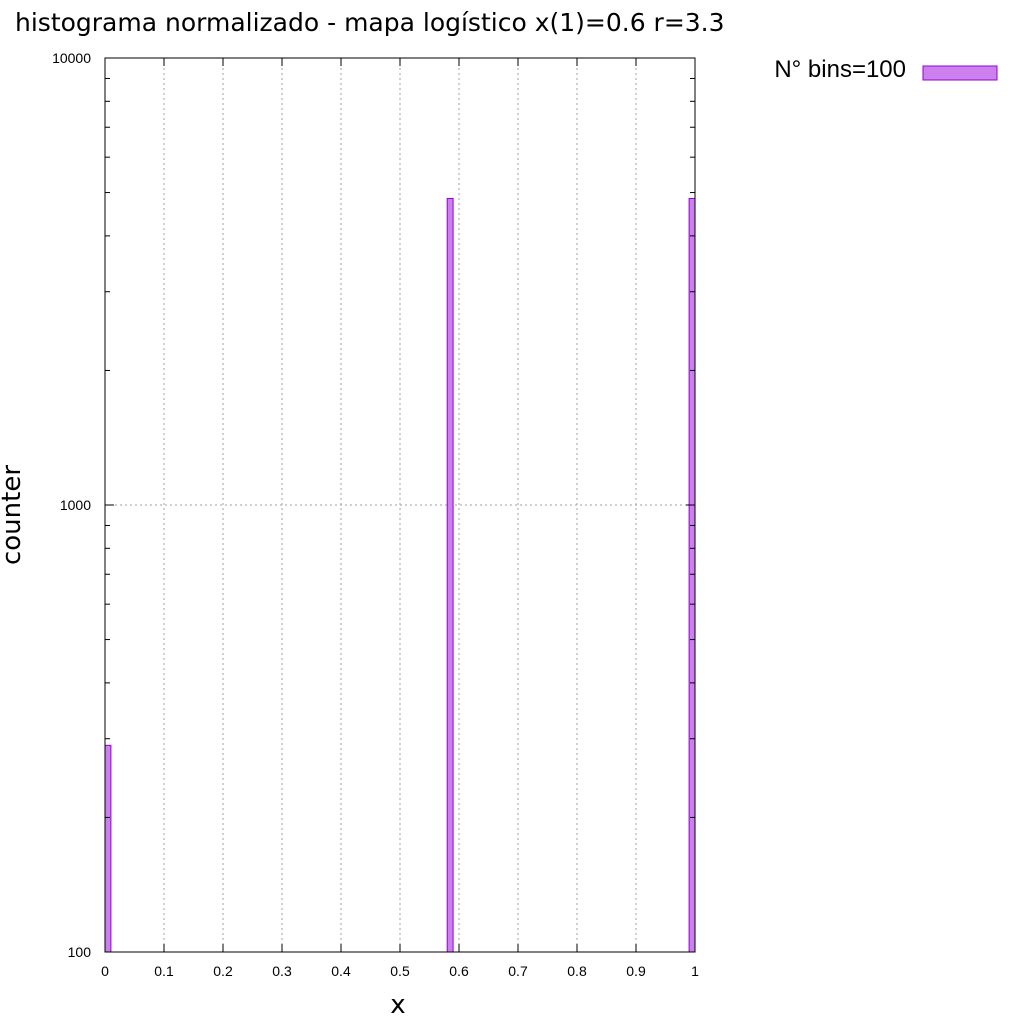  Describe the element at coordinates (636, 971) in the screenshot. I see `x-tick-label: 0.9` at that location.